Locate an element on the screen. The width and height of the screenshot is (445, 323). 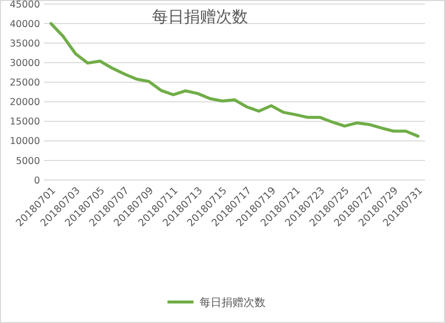
y-tick-label: 0 is located at coordinates (37, 180).